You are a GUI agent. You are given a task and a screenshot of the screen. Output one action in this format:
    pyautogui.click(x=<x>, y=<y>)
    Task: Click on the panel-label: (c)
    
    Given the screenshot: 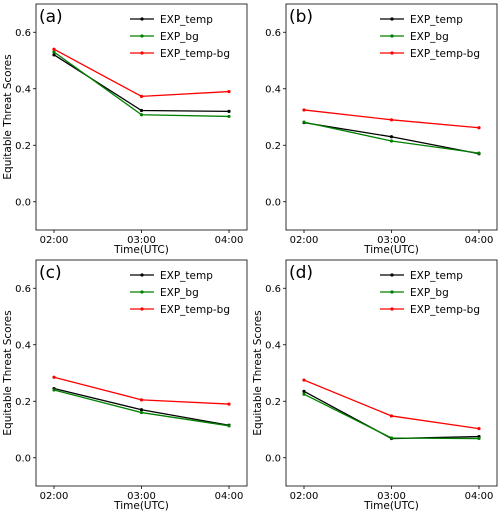 What is the action you would take?
    pyautogui.click(x=50, y=273)
    